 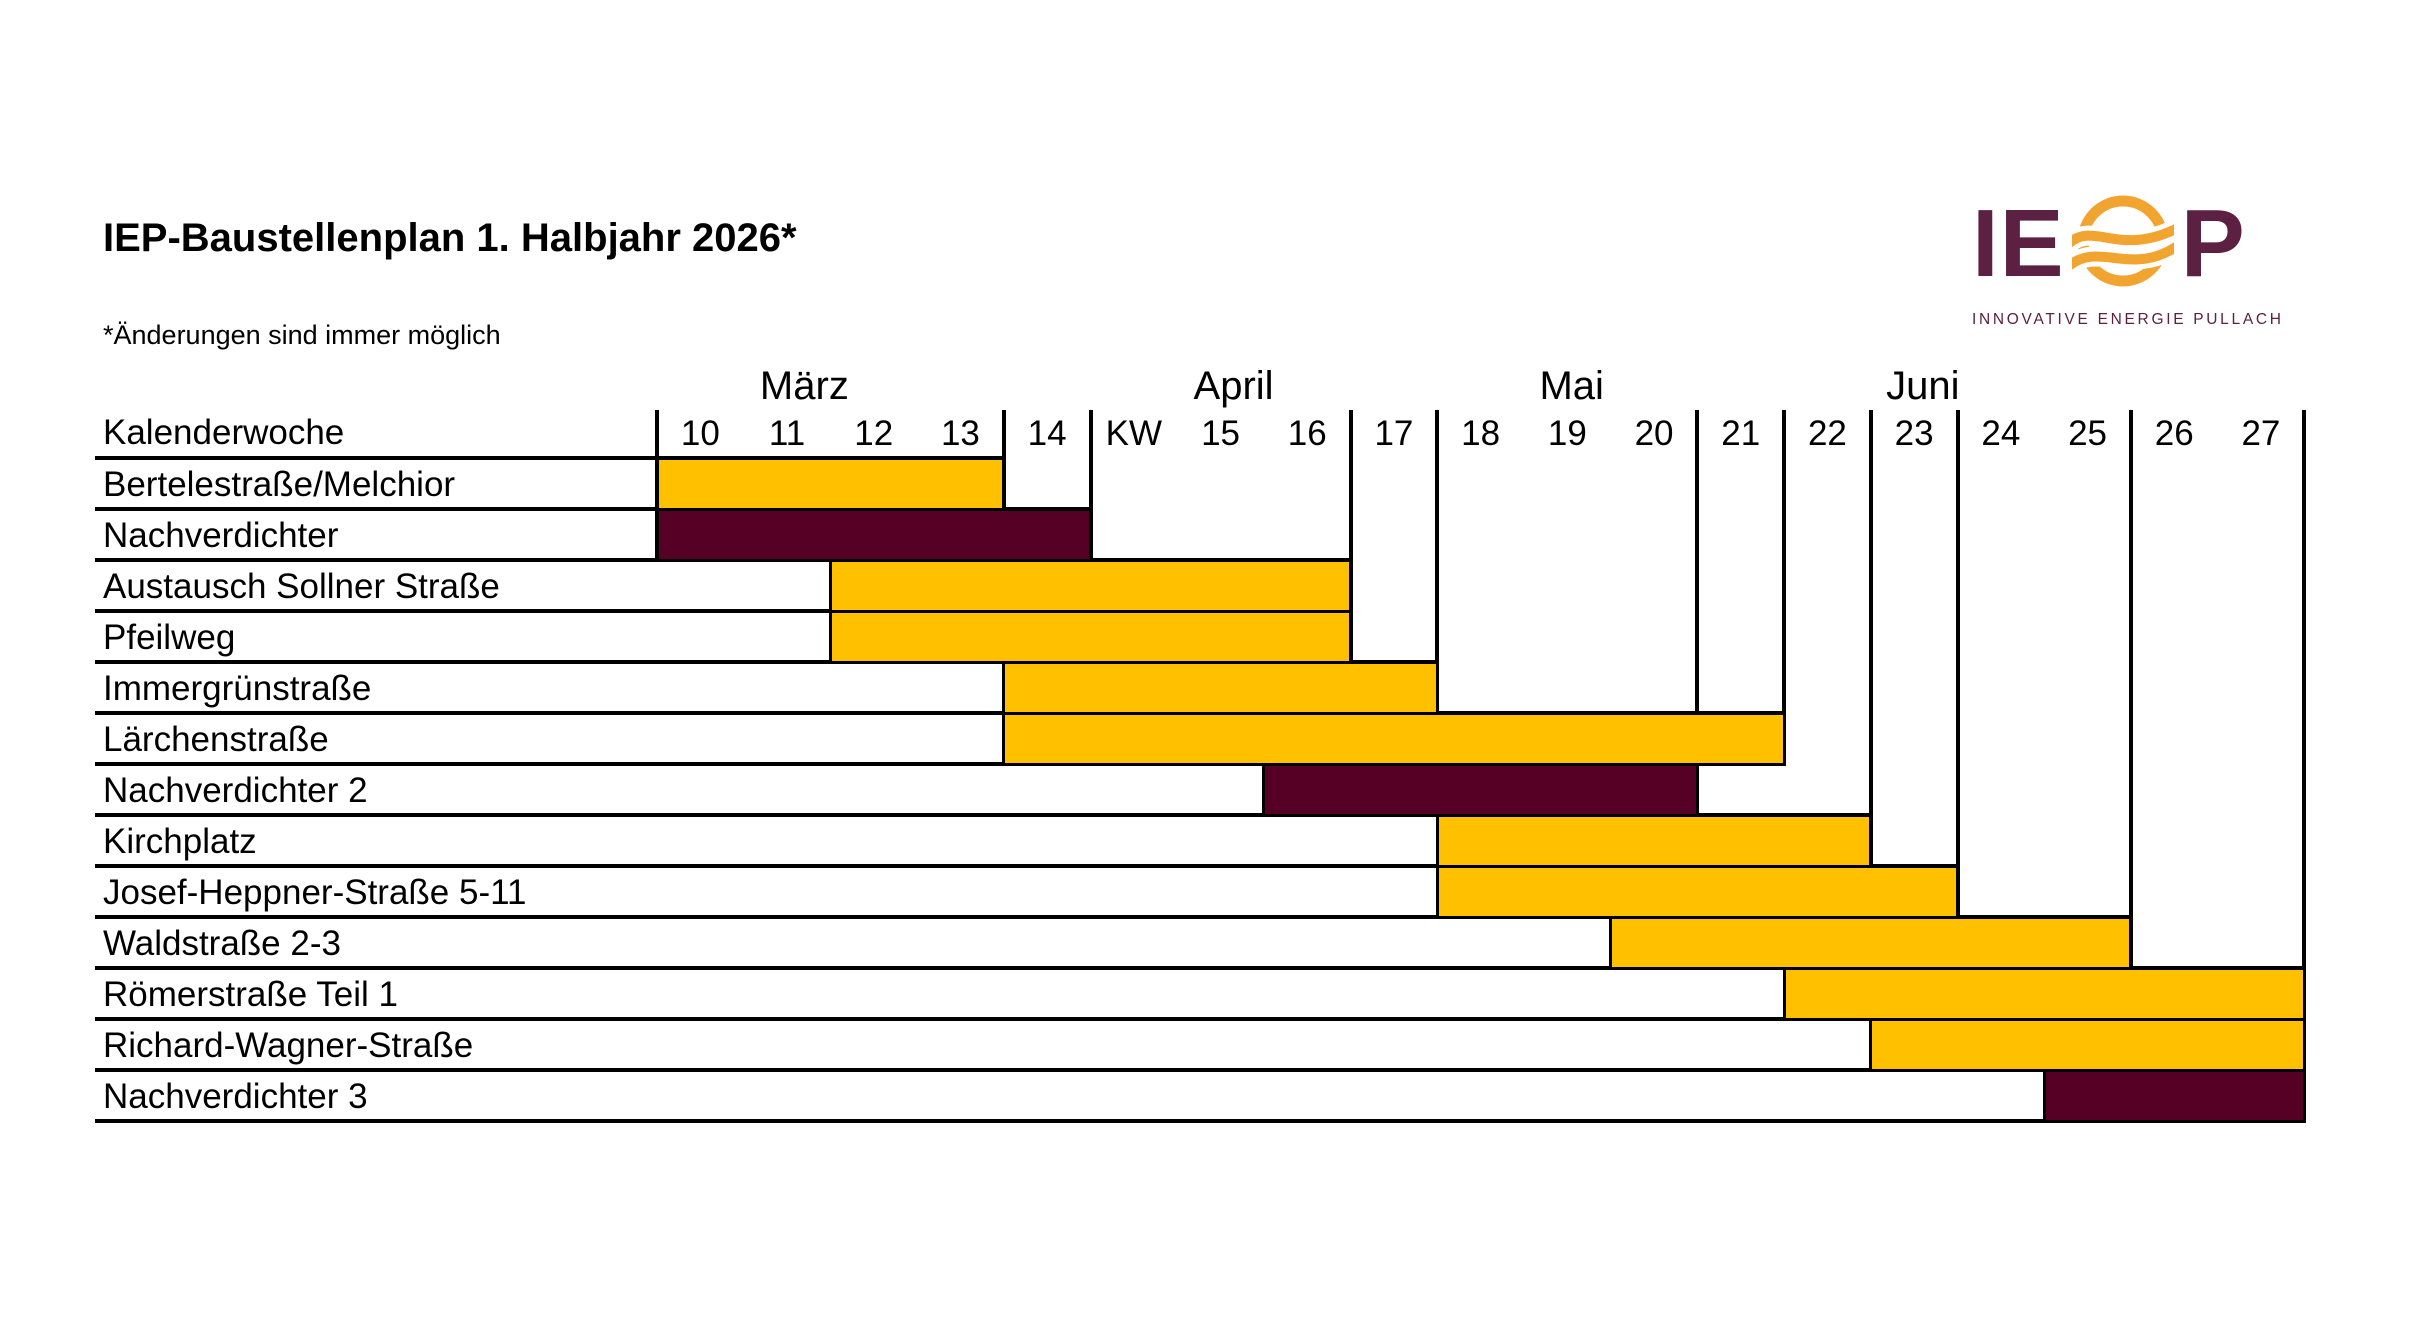 I want to click on row-label: Immergrünstraße, so click(x=237, y=688).